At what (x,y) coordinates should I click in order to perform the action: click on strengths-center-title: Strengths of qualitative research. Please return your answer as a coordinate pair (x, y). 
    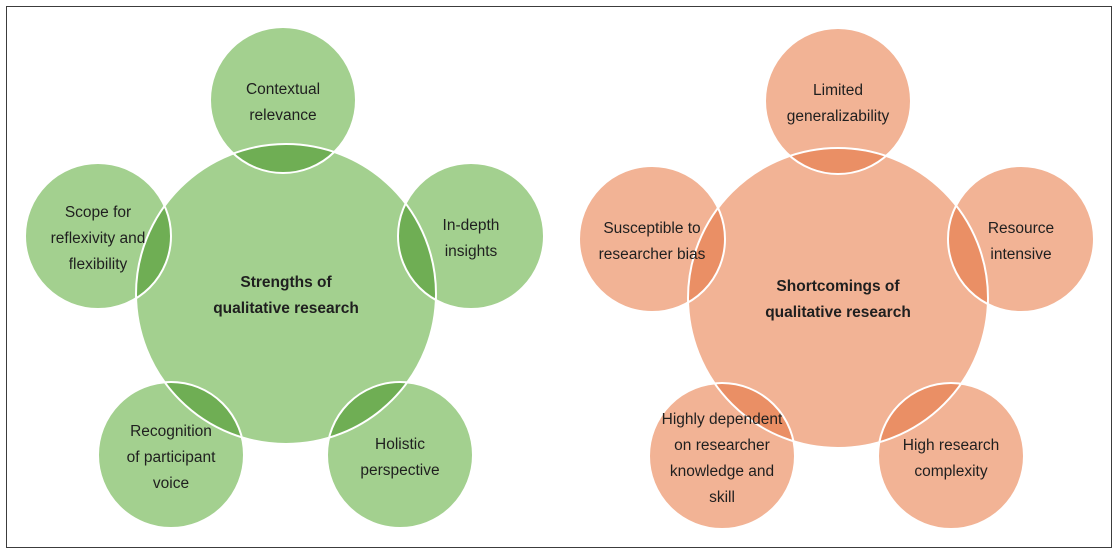
    Looking at the image, I should click on (286, 296).